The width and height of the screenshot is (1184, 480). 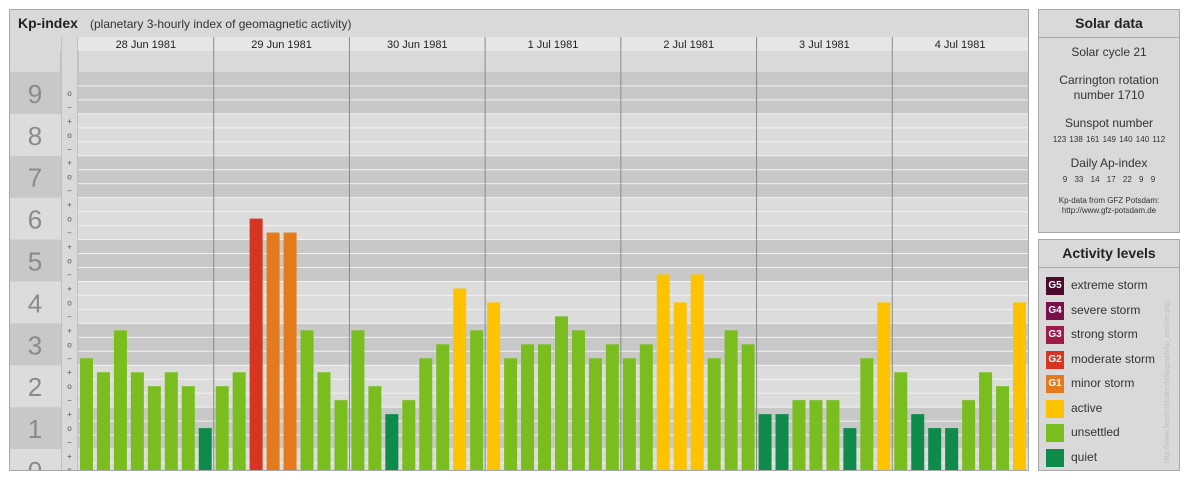 I want to click on day-label: 2 Jul 1981, so click(x=688, y=45).